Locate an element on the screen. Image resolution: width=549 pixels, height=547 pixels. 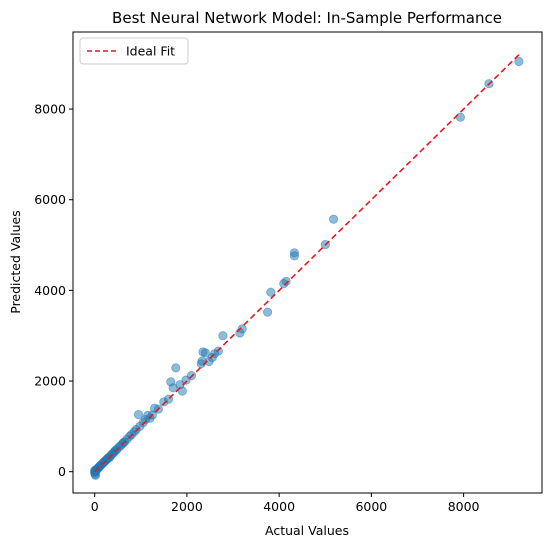
x-tick-label: 2000 is located at coordinates (187, 506).